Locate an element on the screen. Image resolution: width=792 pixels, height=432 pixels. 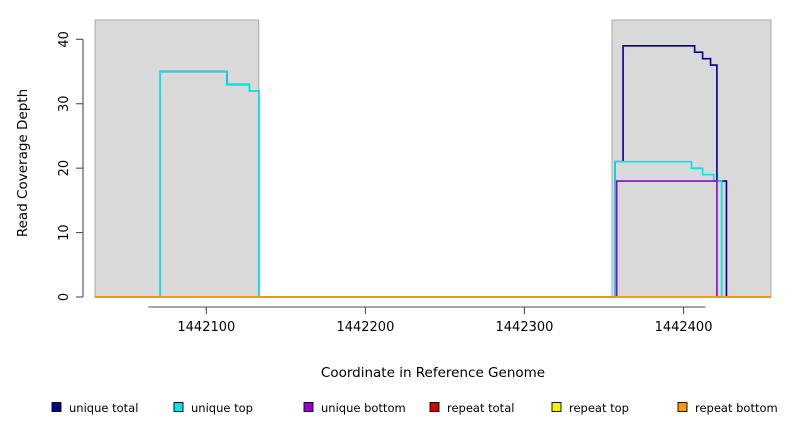
legend-label: unique total is located at coordinates (103, 408).